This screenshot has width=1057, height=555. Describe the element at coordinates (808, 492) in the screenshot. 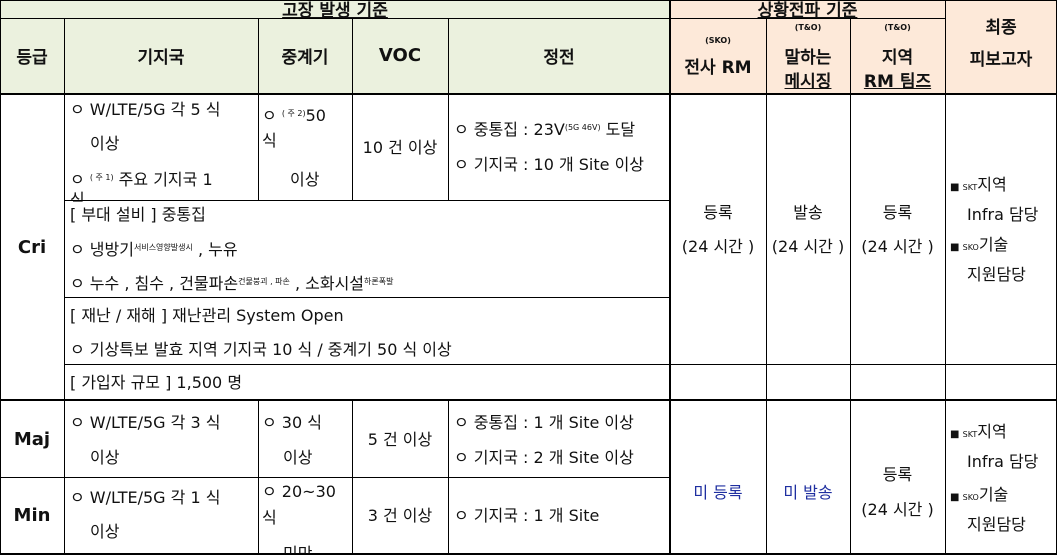

I see `lower-prop-msg: 미 발송` at that location.